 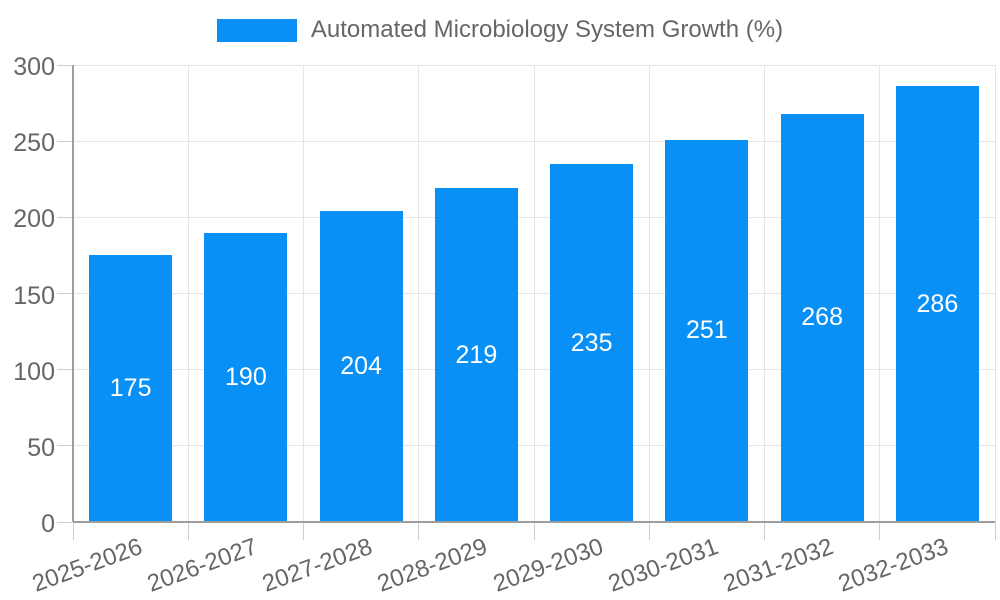 What do you see at coordinates (547, 29) in the screenshot?
I see `legend-label: Automated Microbiology System Growth (%)` at bounding box center [547, 29].